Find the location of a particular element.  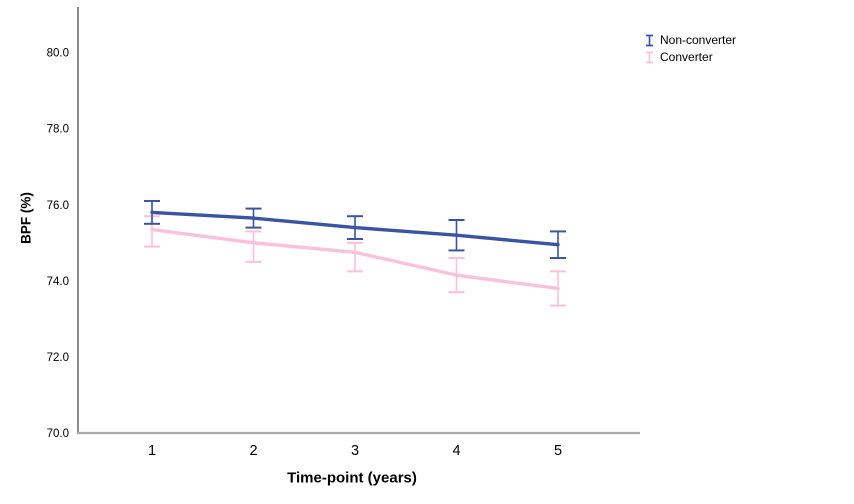

y-tick-label: 78.0 is located at coordinates (58, 130).